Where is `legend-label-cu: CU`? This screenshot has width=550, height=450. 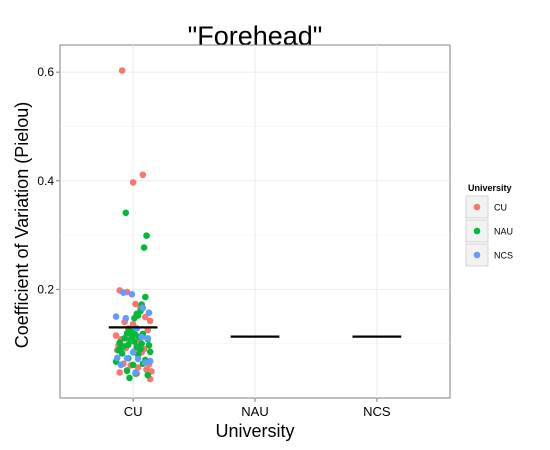 legend-label-cu: CU is located at coordinates (500, 208).